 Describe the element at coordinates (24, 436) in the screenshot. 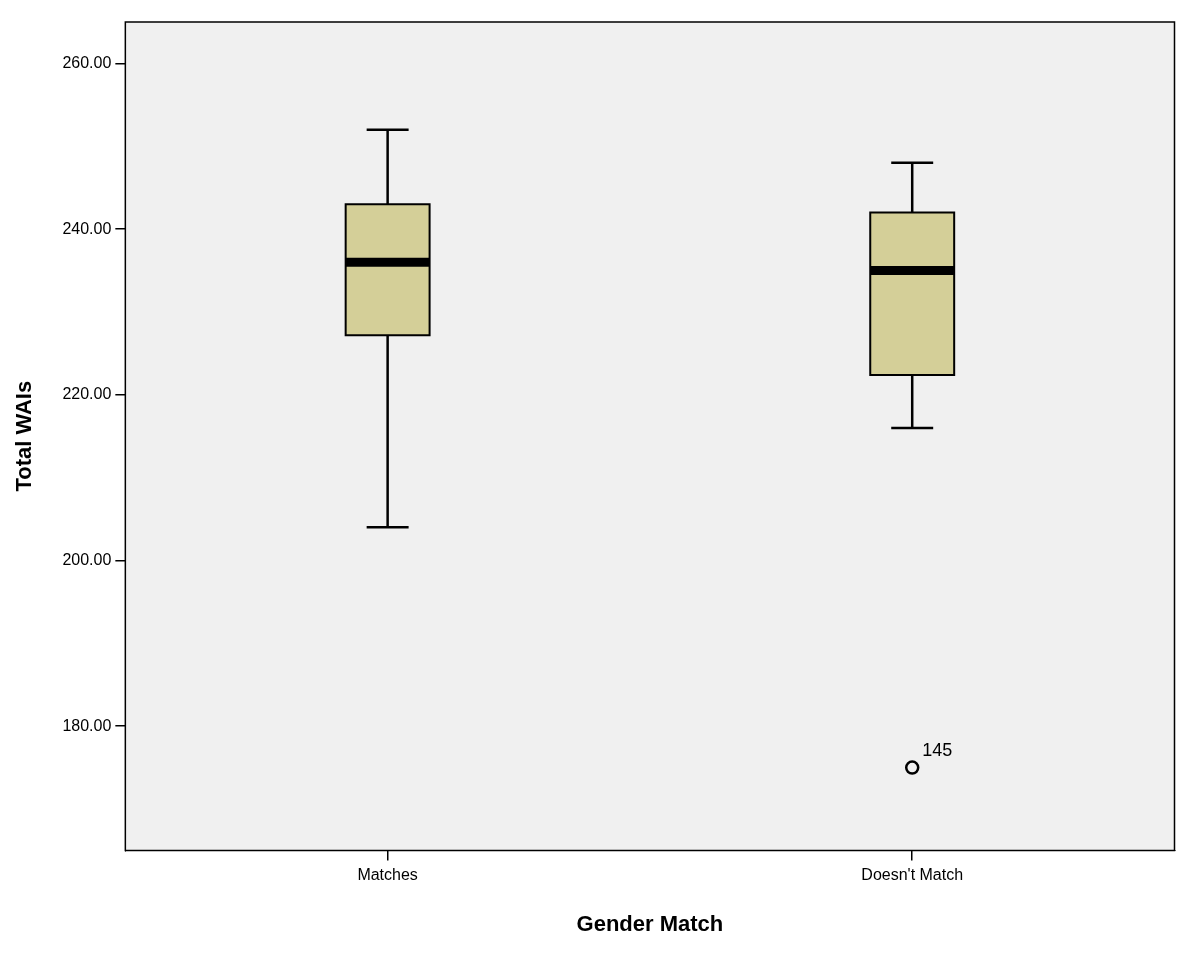

I see `y-axis-title: Total WAIs` at that location.